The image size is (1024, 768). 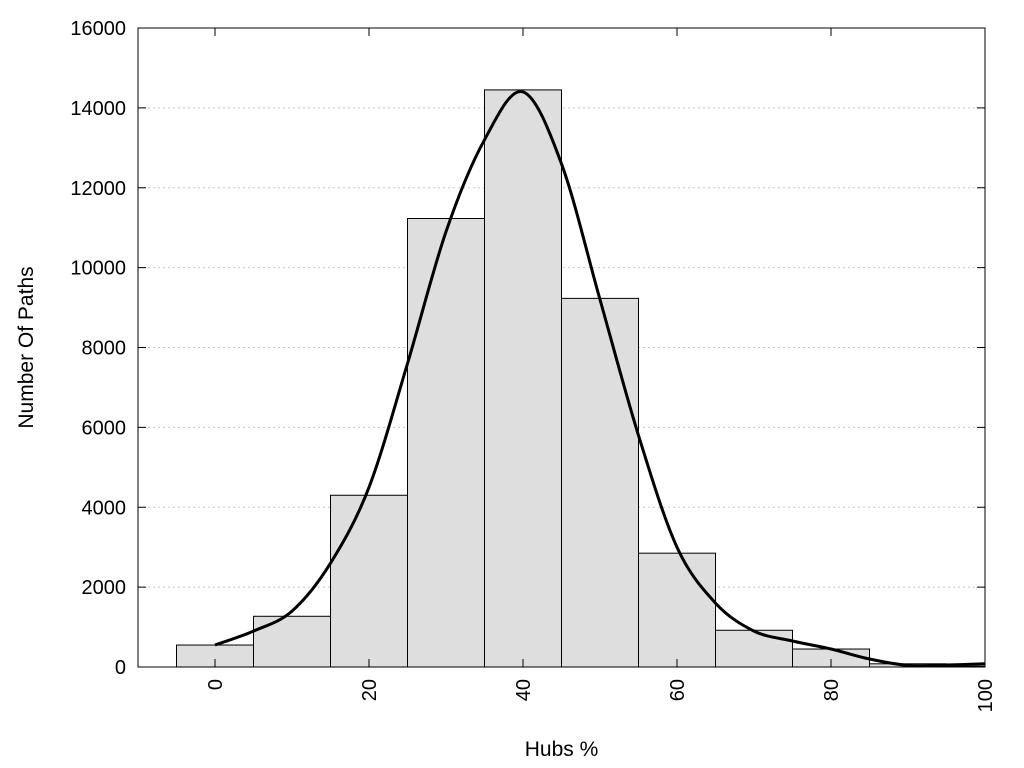 I want to click on x-axis-label: Hubs %, so click(x=562, y=749).